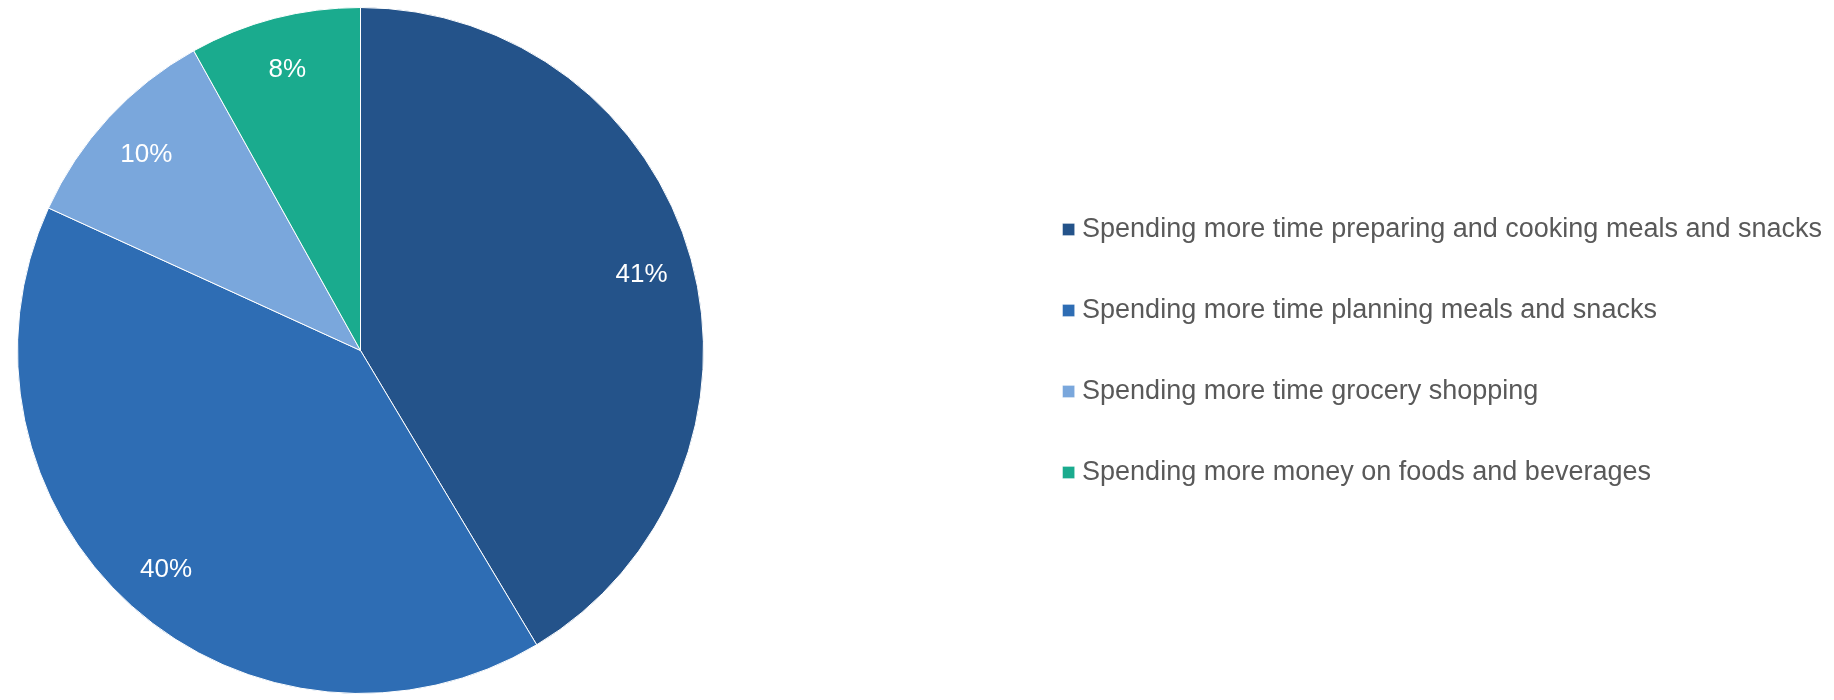 The height and width of the screenshot is (700, 1834). What do you see at coordinates (287, 68) in the screenshot?
I see `data-label: 8%` at bounding box center [287, 68].